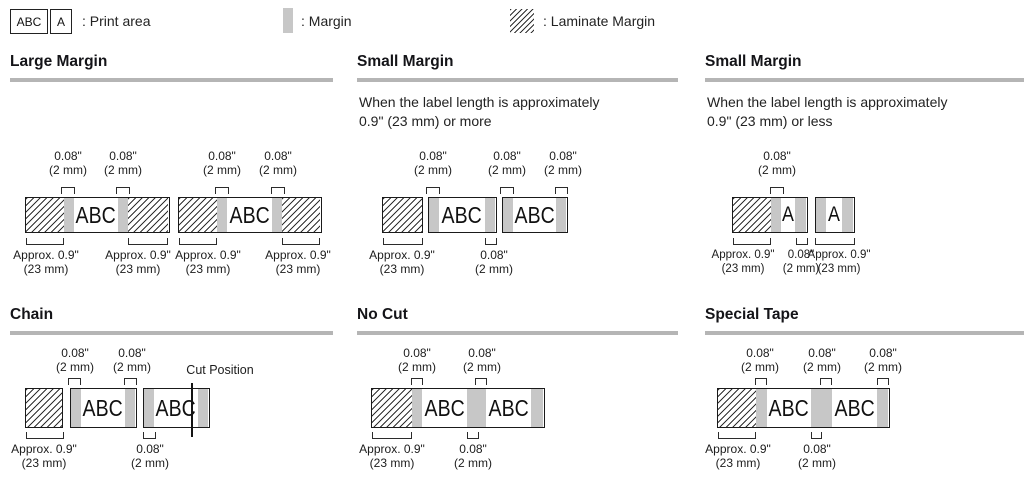  I want to click on print-area-segment: A, so click(834, 215).